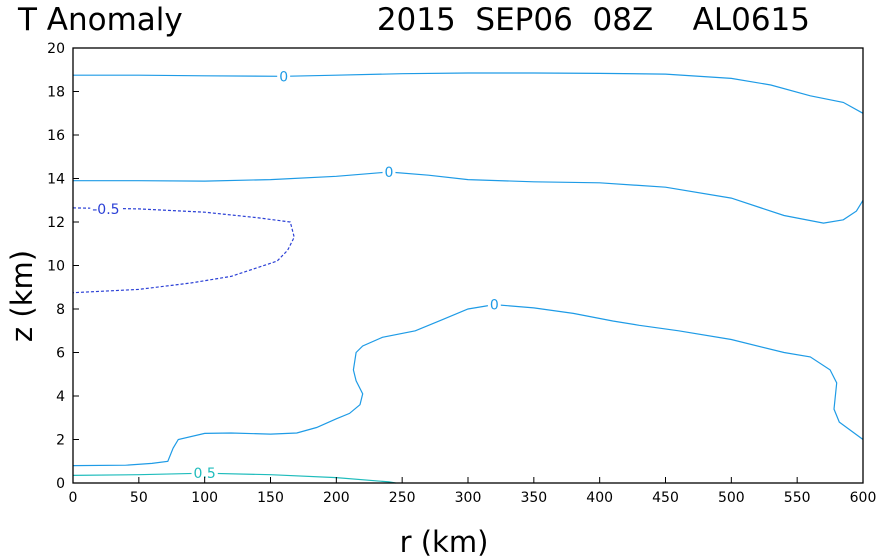 This screenshot has height=559, width=879. I want to click on x-tick-label: 400, so click(599, 498).